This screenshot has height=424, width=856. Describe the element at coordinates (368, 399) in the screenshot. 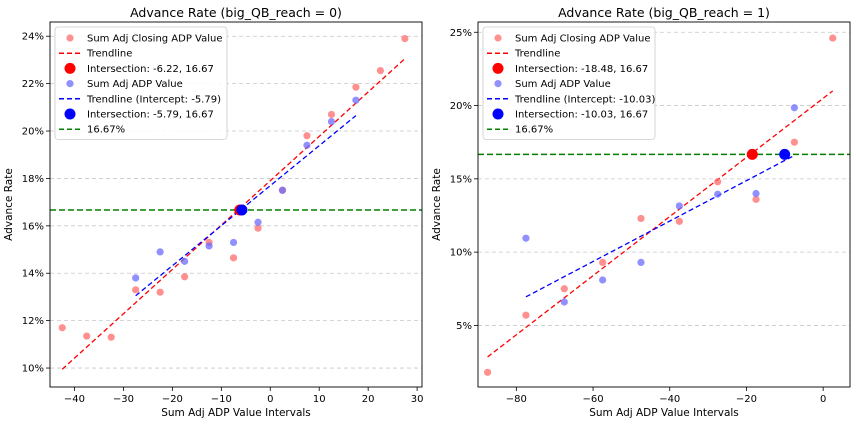

I see `x-tick-label: 20` at that location.